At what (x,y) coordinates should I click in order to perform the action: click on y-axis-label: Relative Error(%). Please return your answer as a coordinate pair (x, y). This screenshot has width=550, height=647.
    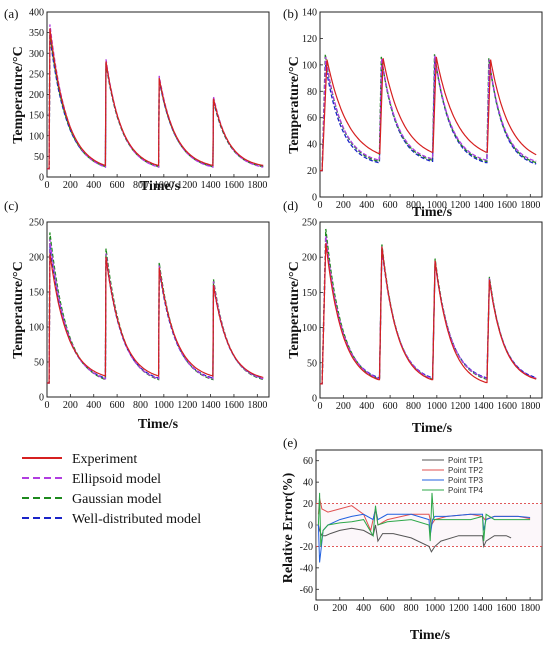
    Looking at the image, I should click on (288, 527).